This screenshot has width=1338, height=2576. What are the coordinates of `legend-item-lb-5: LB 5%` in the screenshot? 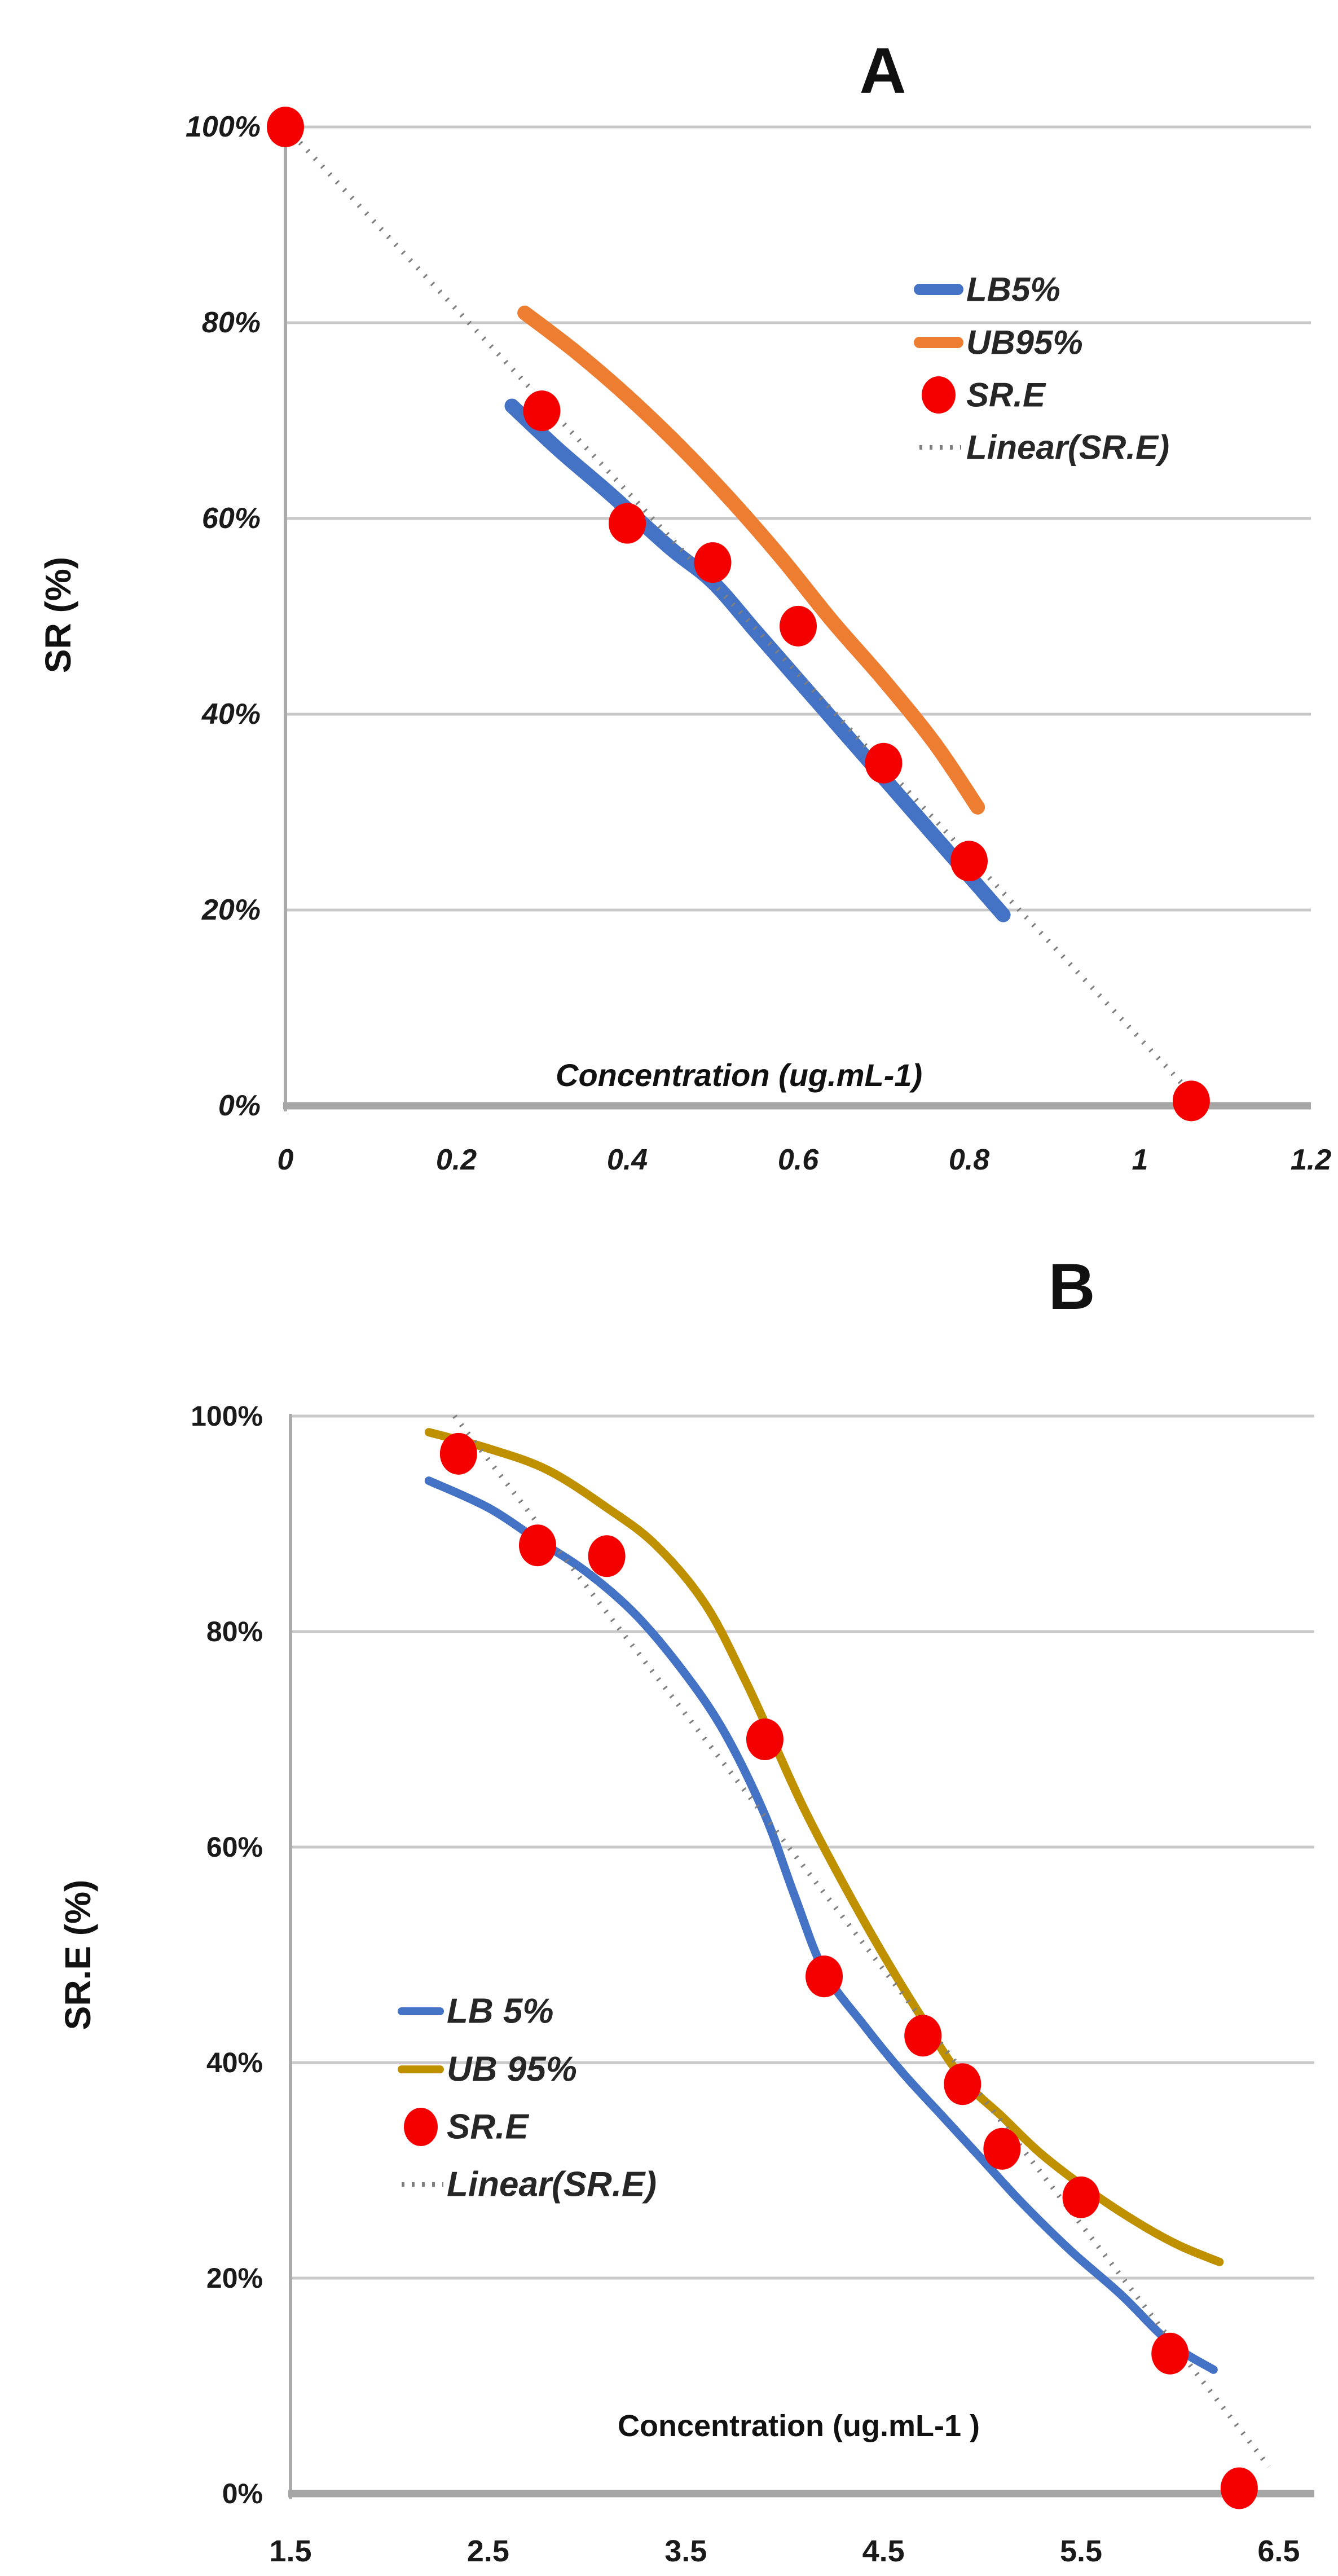 It's located at (475, 2012).